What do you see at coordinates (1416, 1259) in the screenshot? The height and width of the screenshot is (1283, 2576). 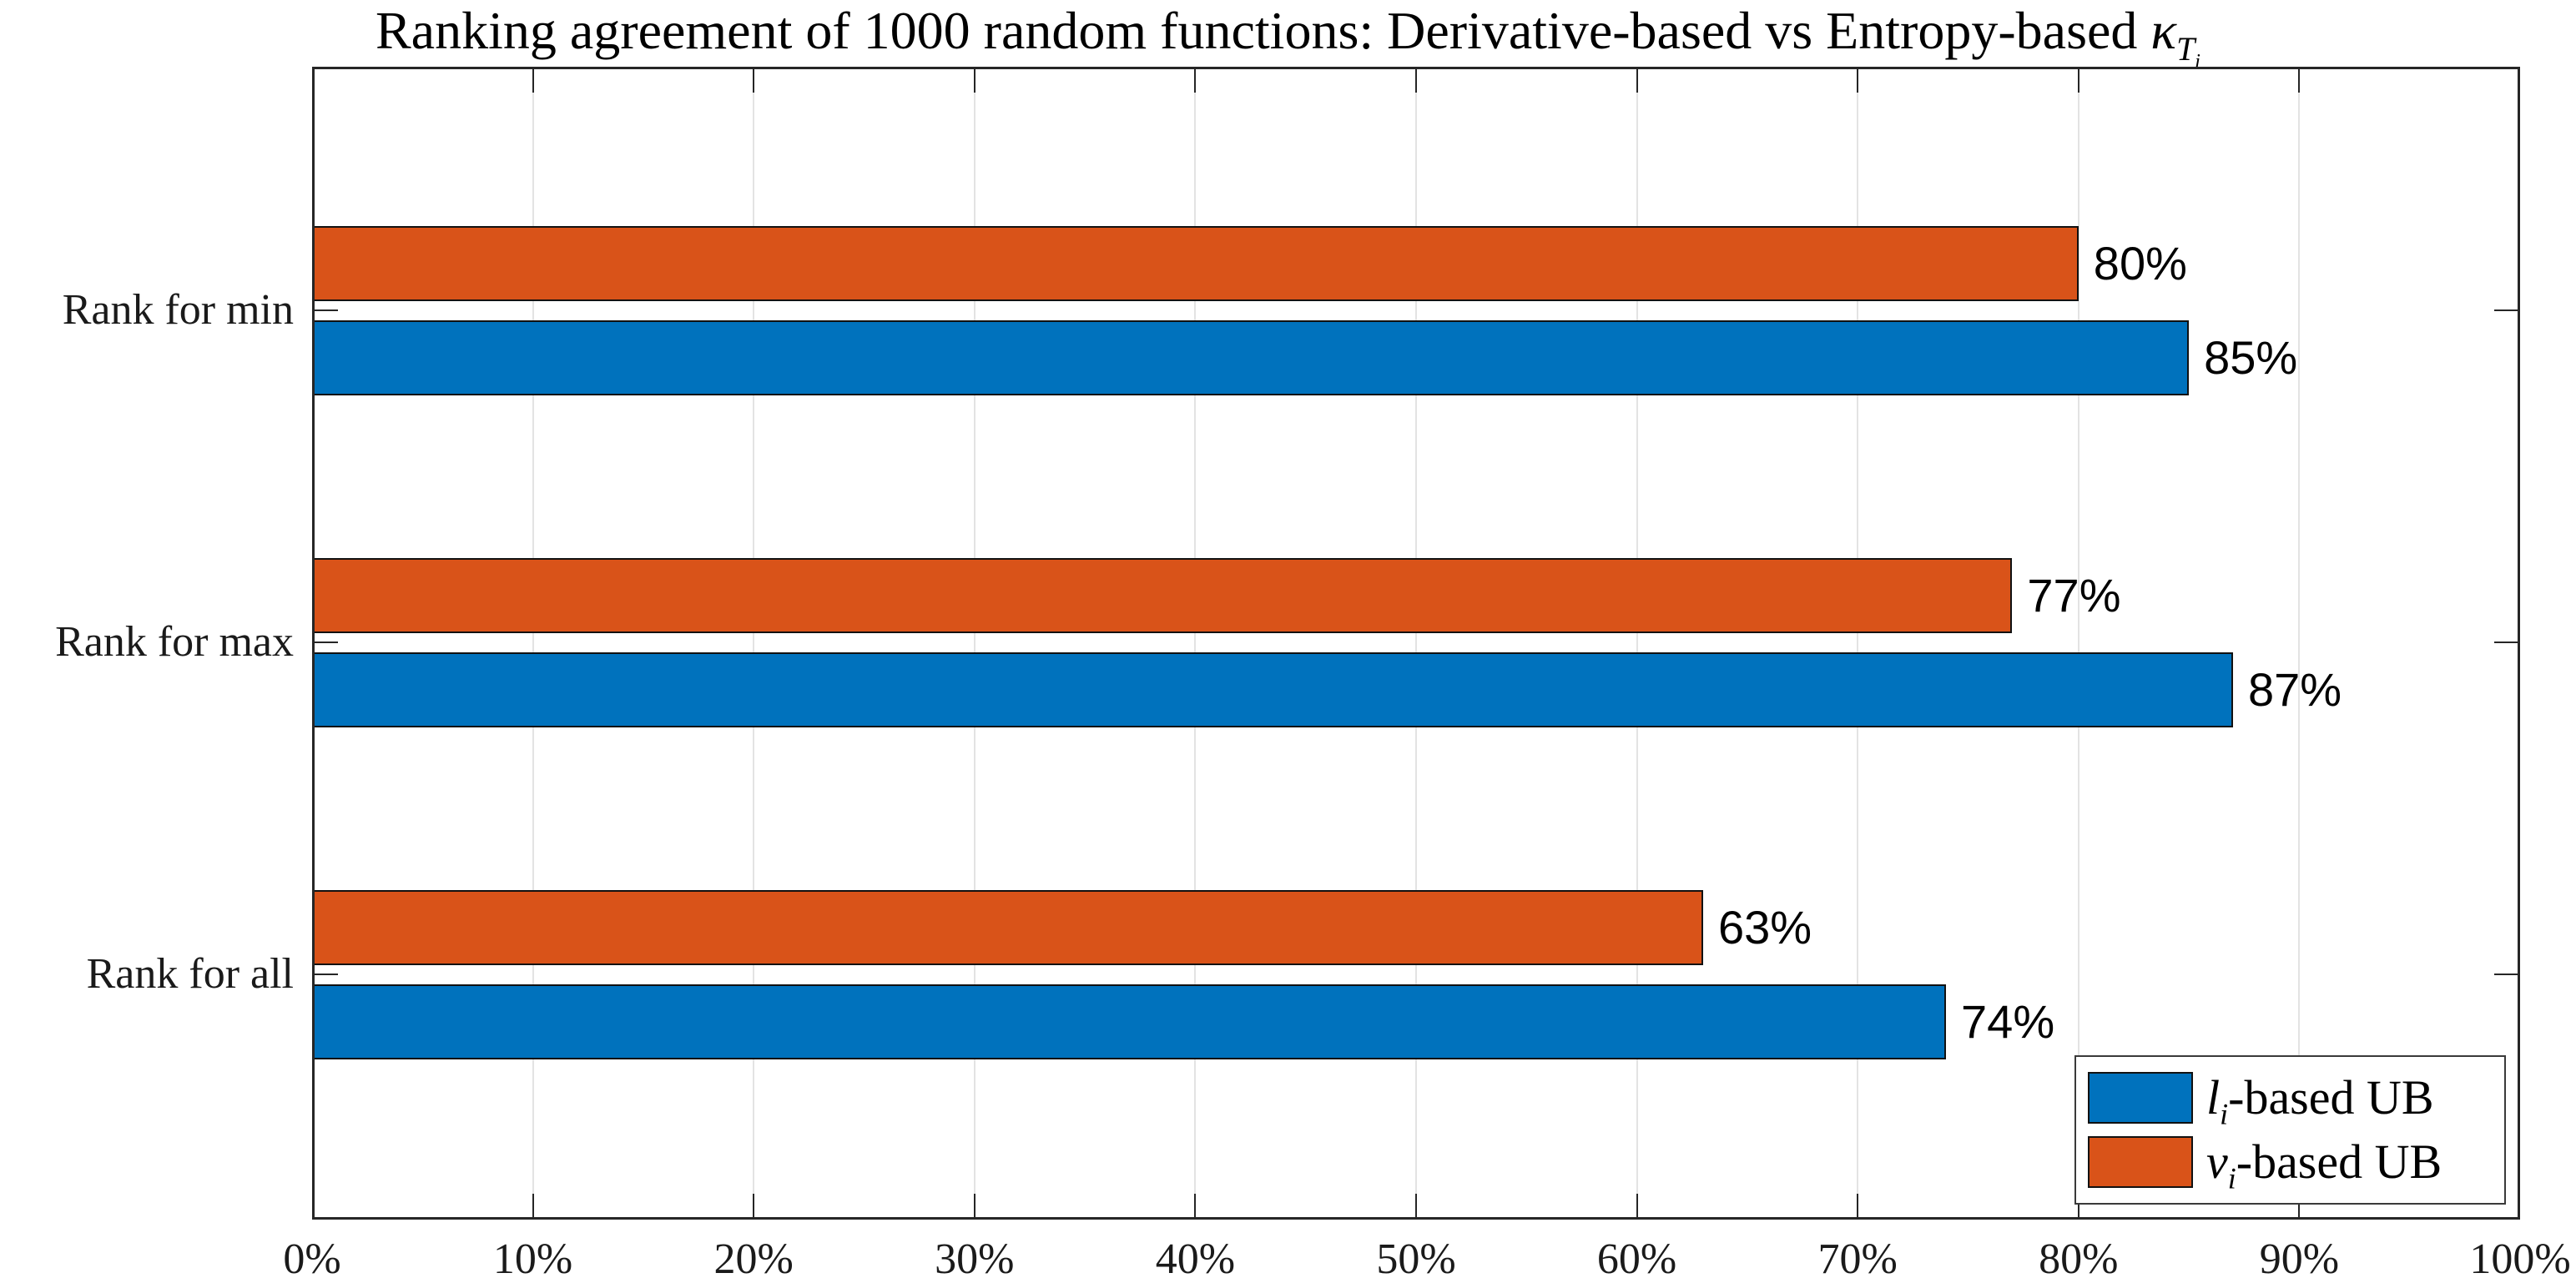 I see `x-tick-label: 50%` at bounding box center [1416, 1259].